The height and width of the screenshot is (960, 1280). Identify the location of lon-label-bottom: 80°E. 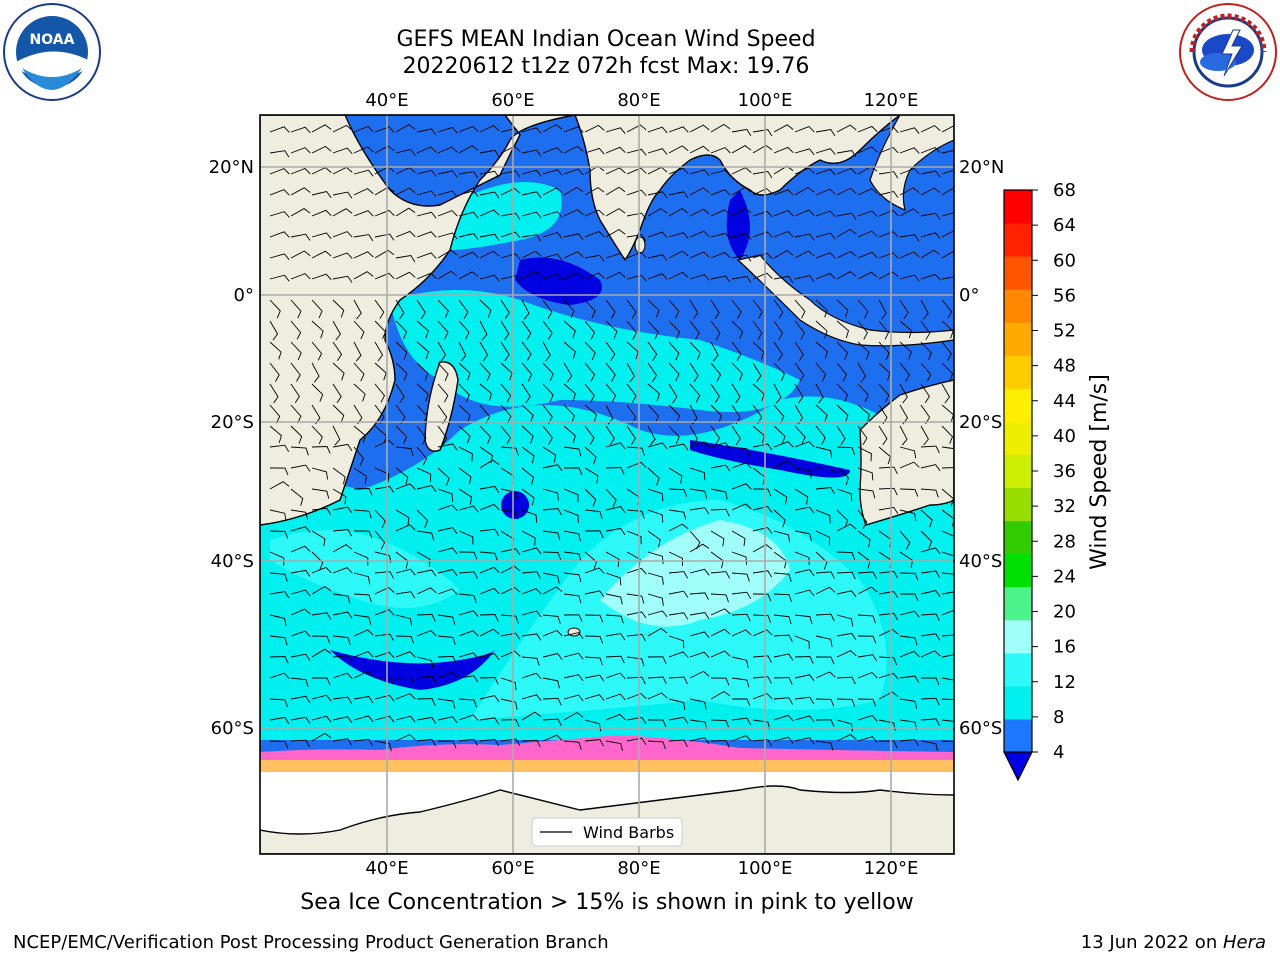
(638, 868).